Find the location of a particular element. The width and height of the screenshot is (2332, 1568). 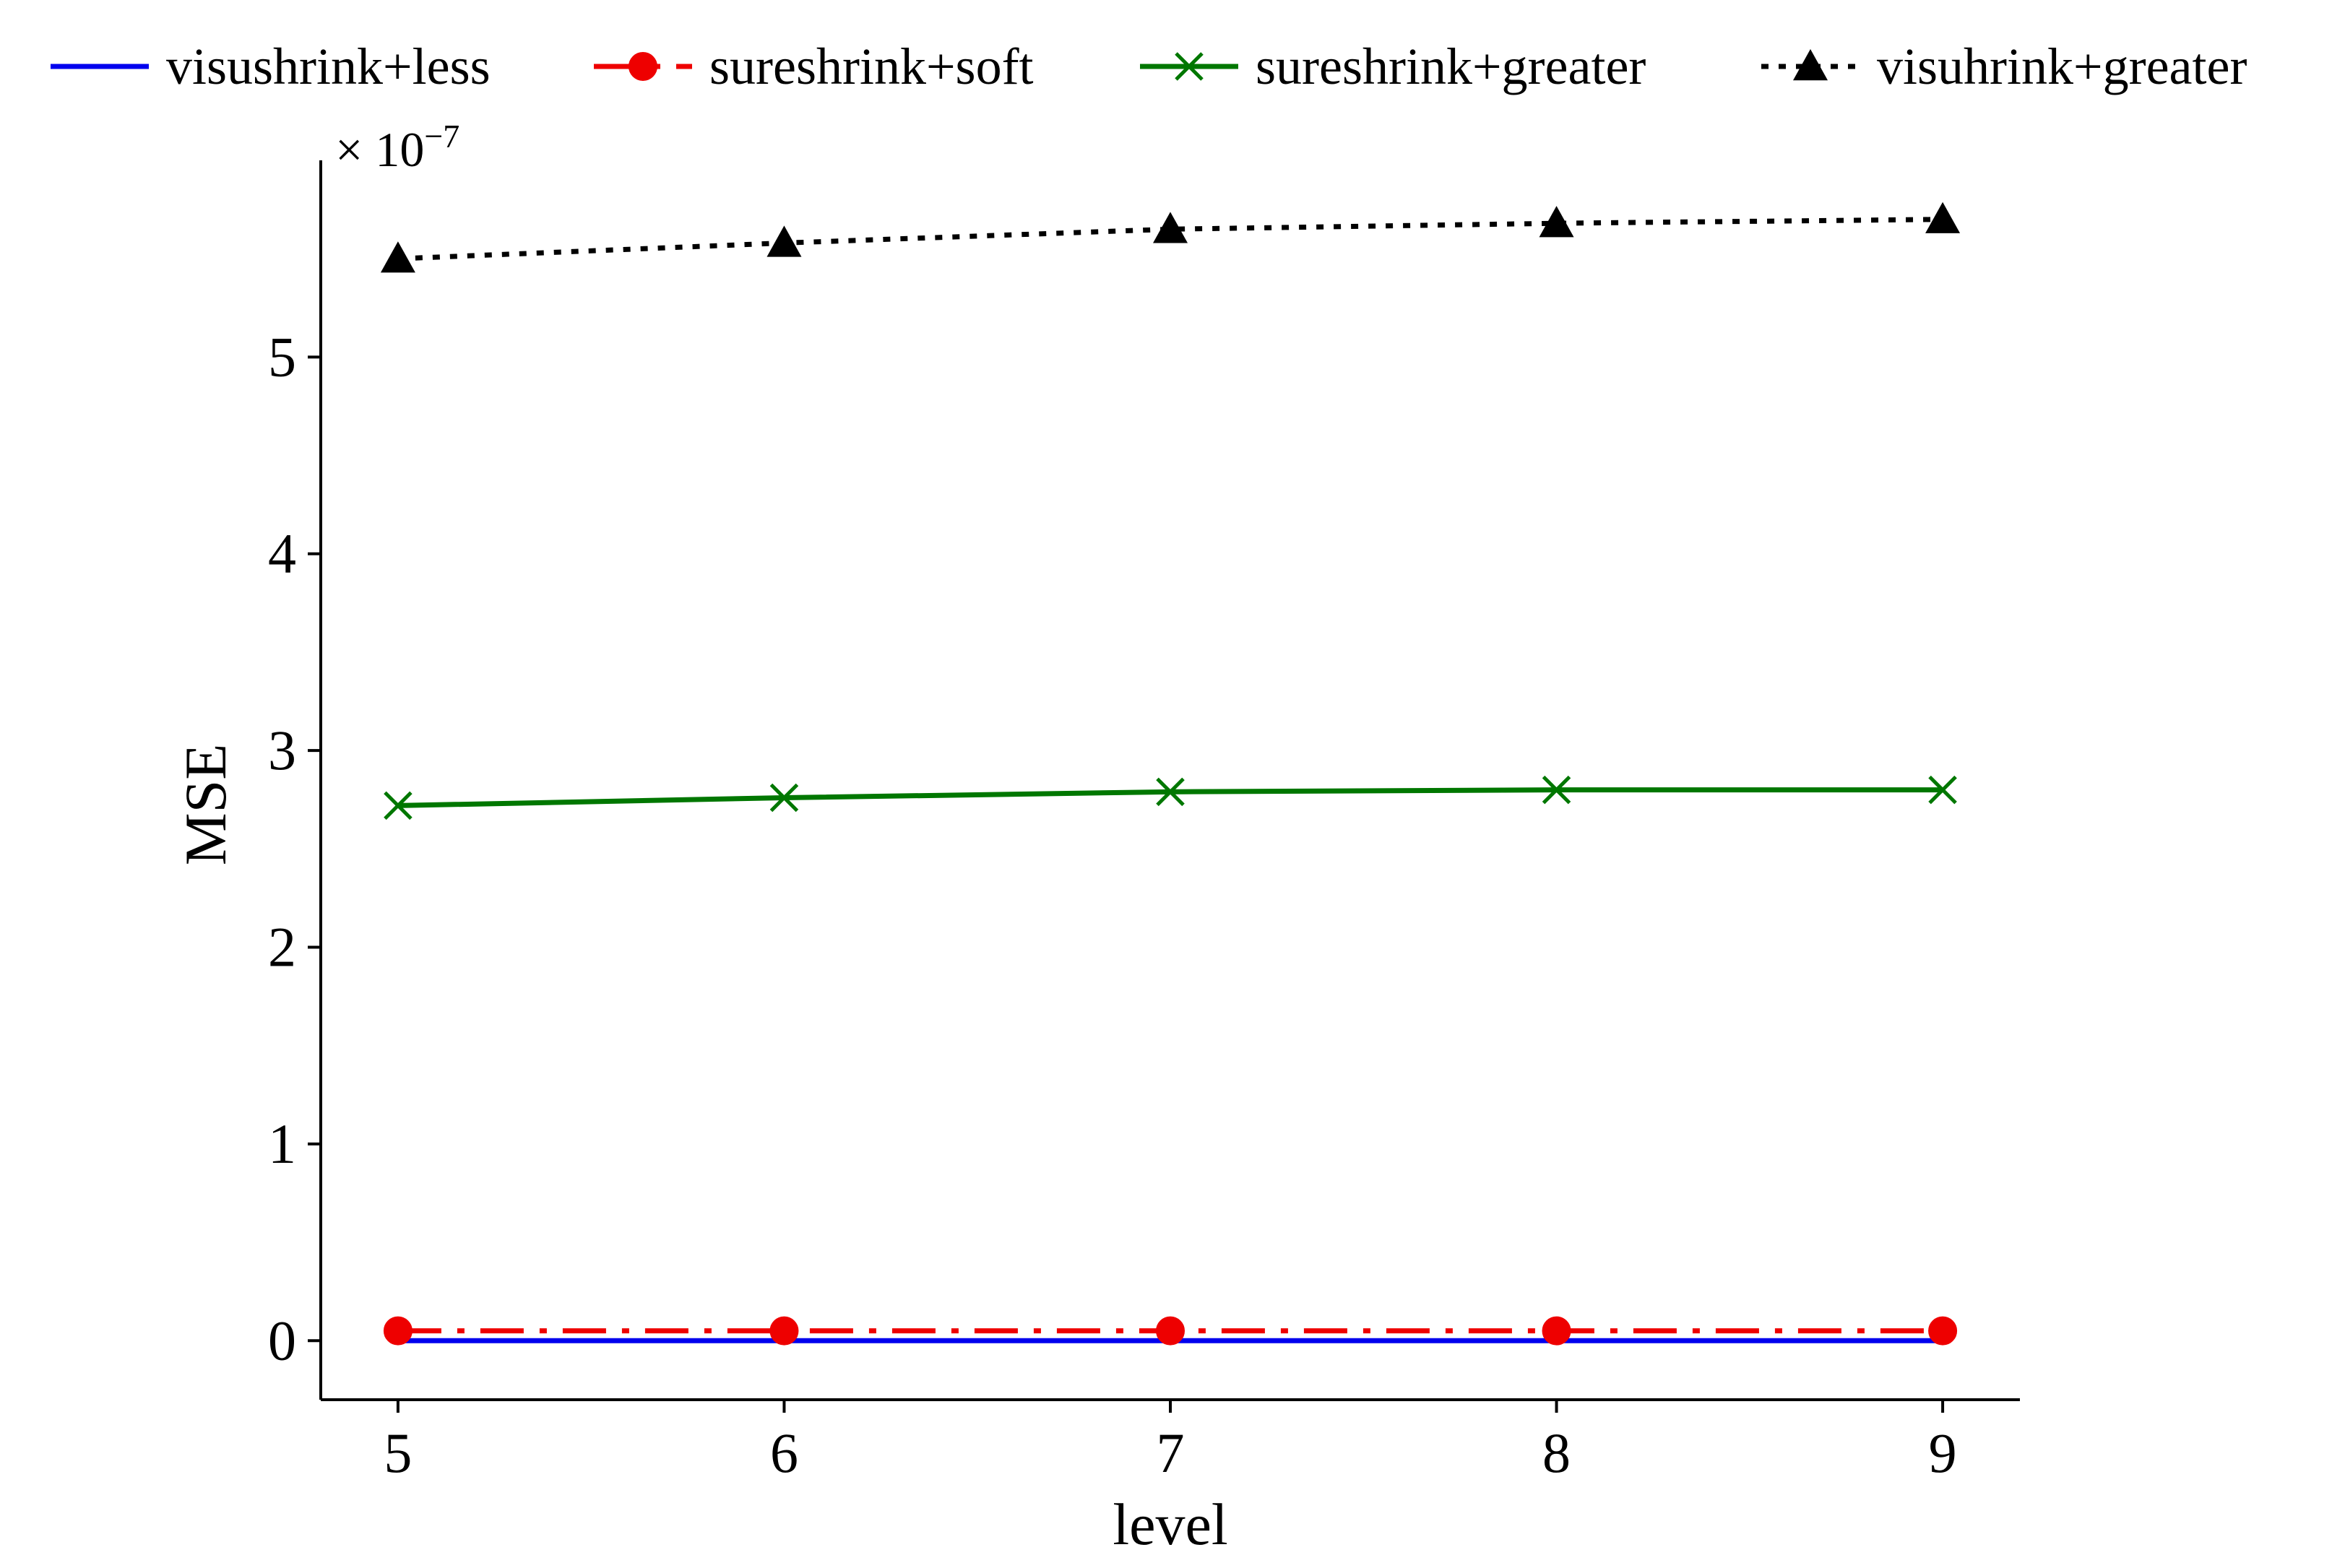

legend-item-2: sureshrink+greater is located at coordinates (1393, 66).